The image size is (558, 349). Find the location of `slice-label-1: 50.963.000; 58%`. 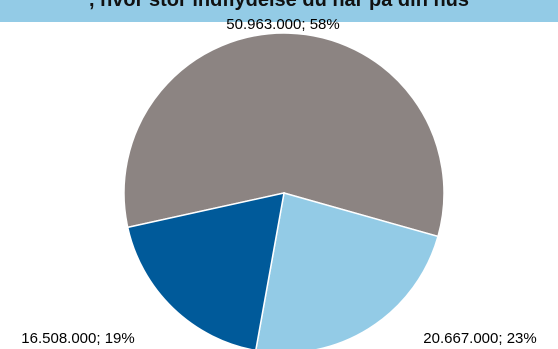

slice-label-1: 50.963.000; 58% is located at coordinates (282, 24).